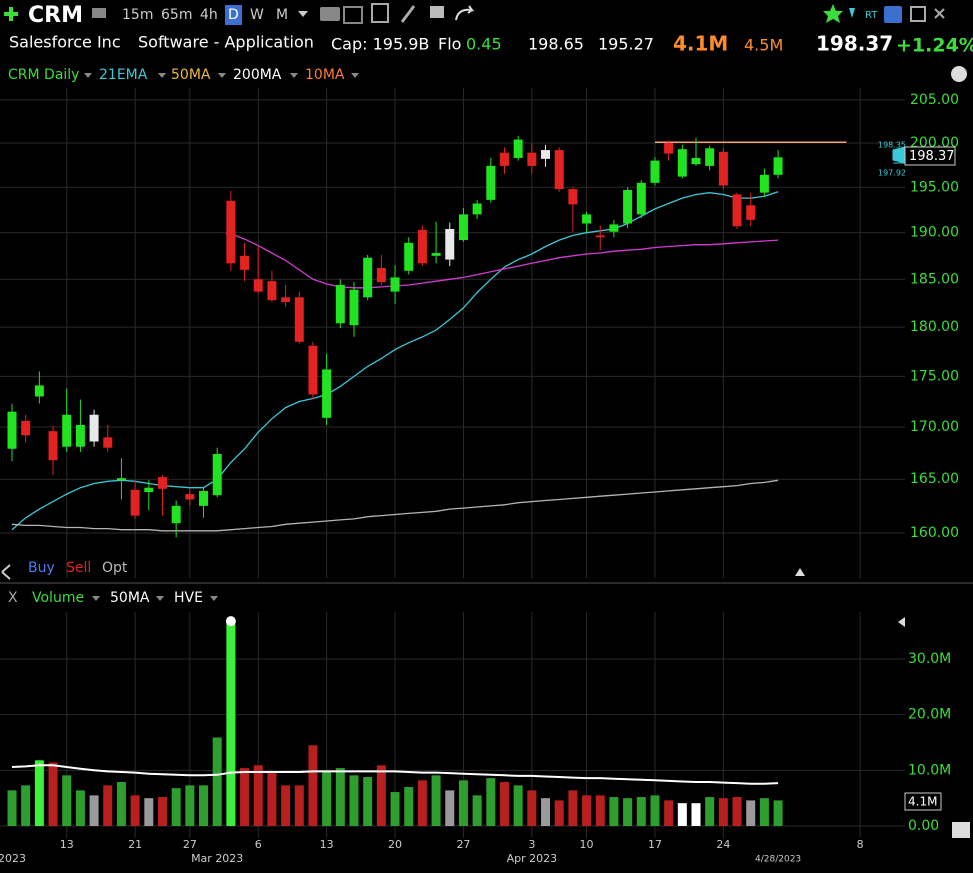 The height and width of the screenshot is (873, 973). What do you see at coordinates (934, 533) in the screenshot?
I see `y-tick-label: 160.00` at bounding box center [934, 533].